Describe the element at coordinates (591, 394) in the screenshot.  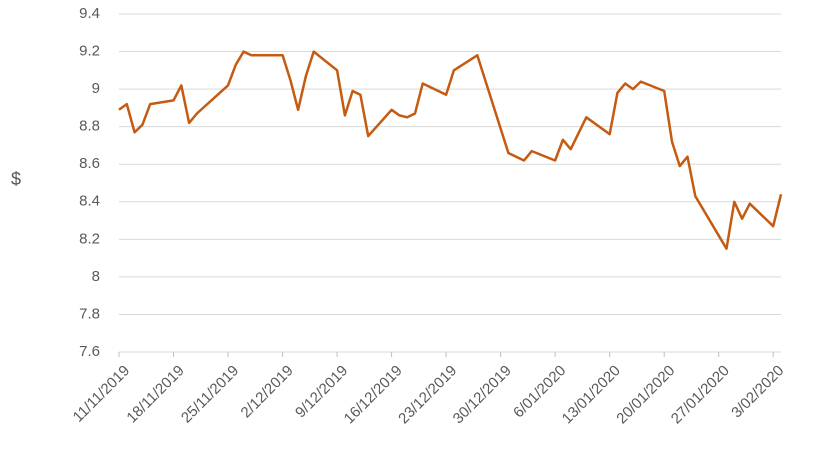
I see `x-tick-label: 13/01/2020` at that location.